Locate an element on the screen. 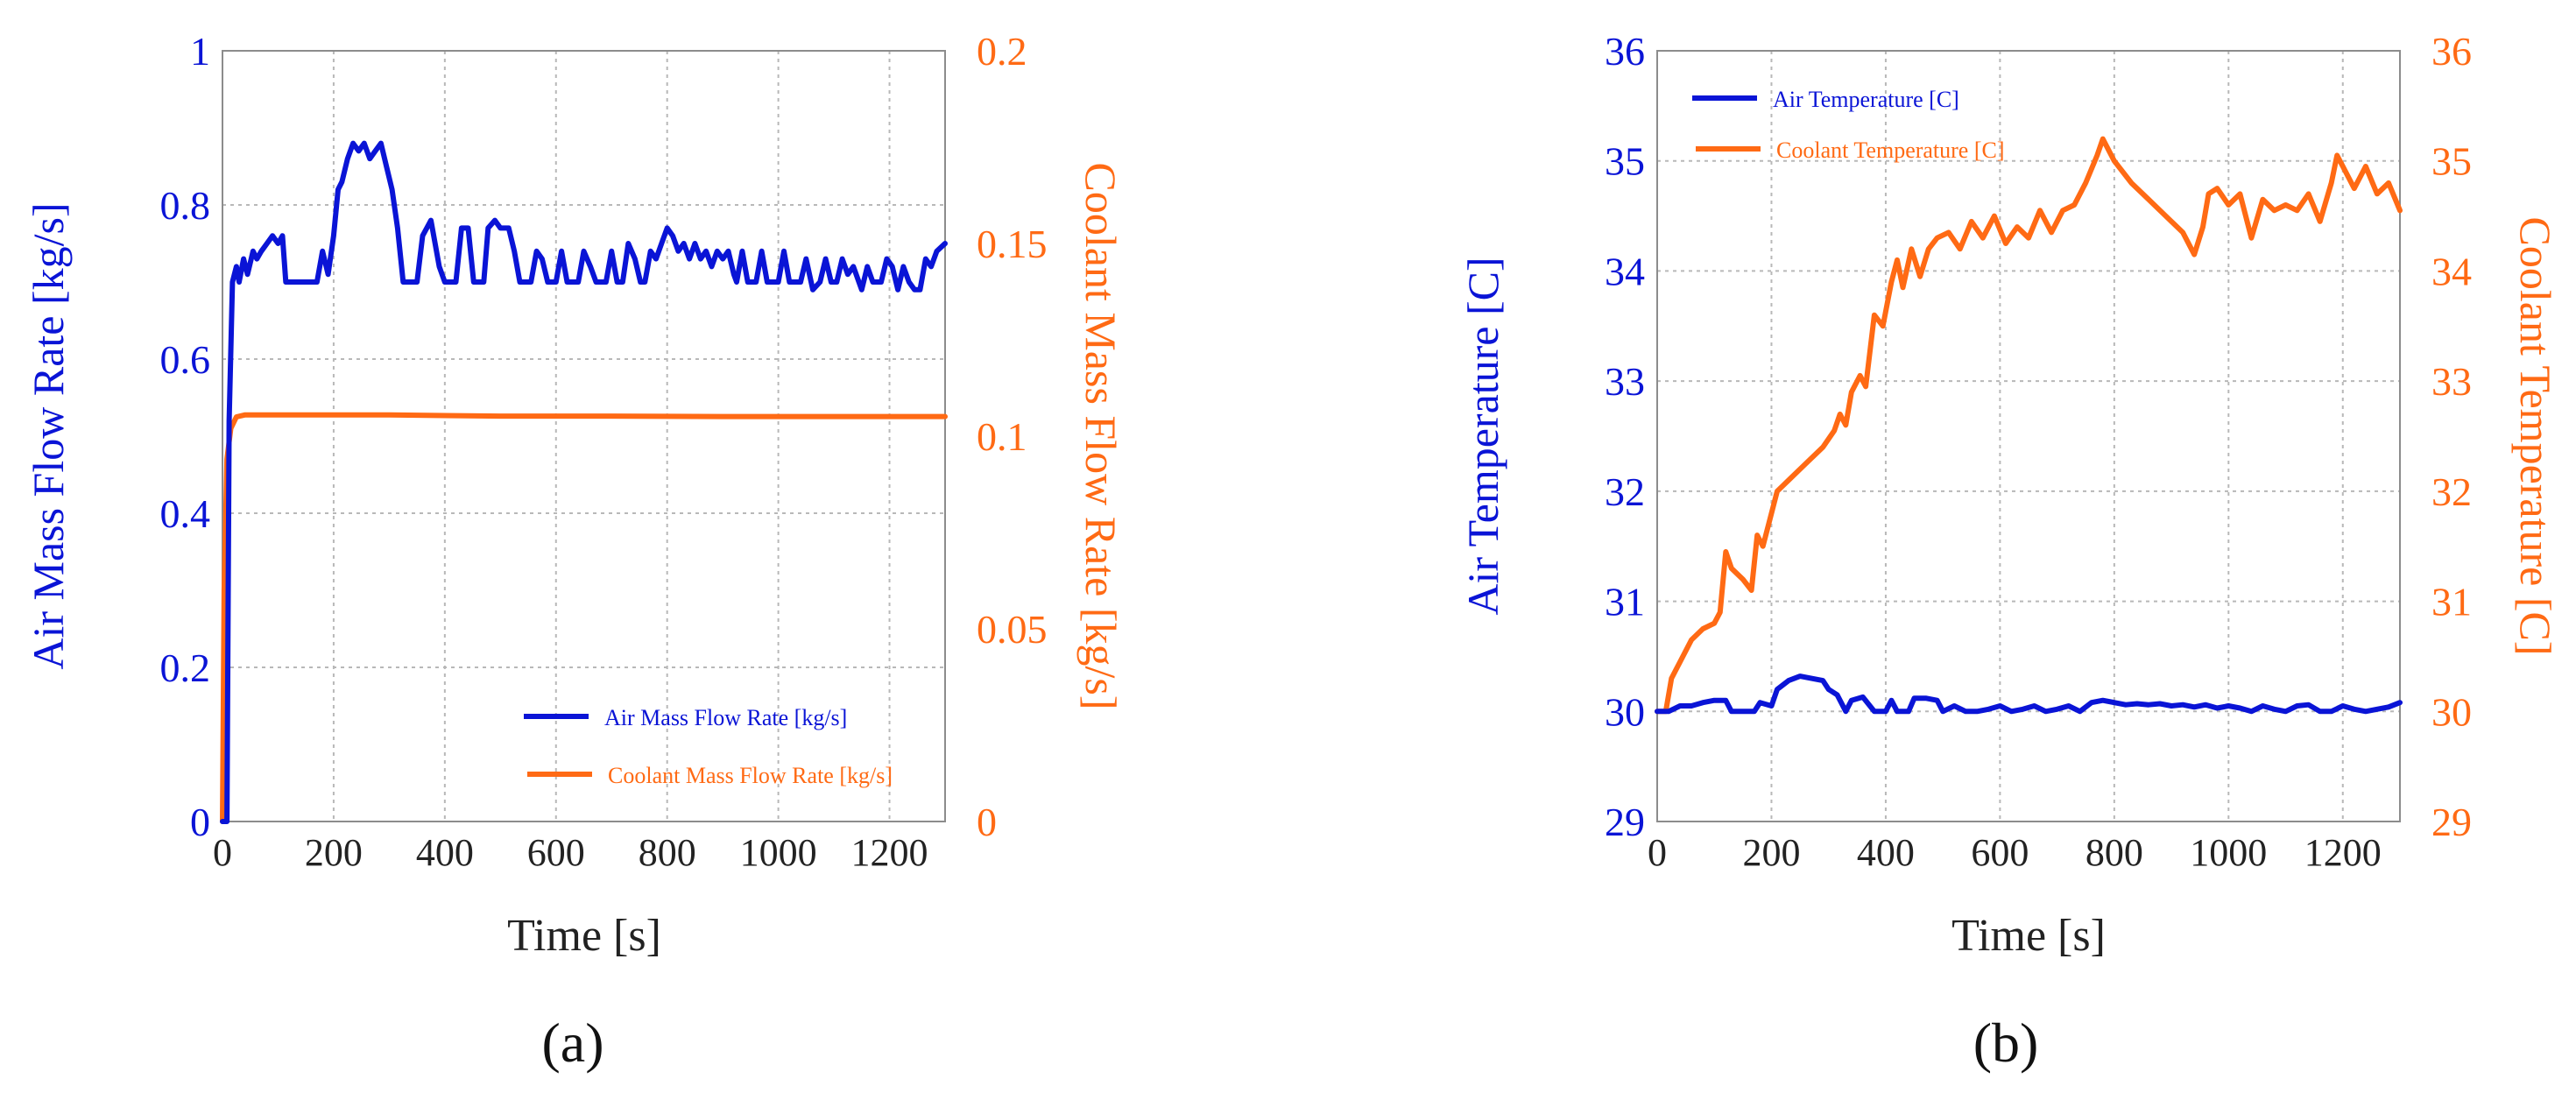 The width and height of the screenshot is (2576, 1093). panel-b-left-tick-label: 31 is located at coordinates (1625, 602).